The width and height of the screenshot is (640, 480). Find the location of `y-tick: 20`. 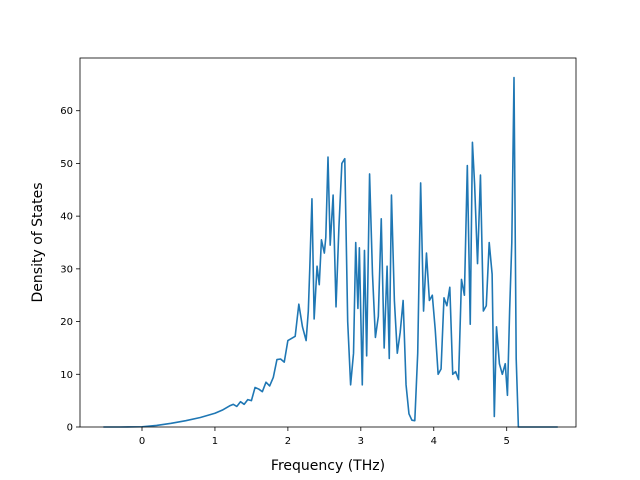

y-tick: 20 is located at coordinates (70, 322).